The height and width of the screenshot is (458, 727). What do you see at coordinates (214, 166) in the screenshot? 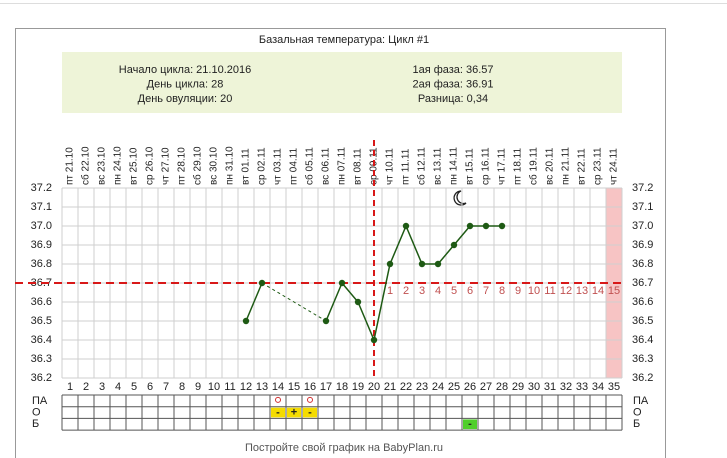
I see `date-label: вс 30.10` at bounding box center [214, 166].